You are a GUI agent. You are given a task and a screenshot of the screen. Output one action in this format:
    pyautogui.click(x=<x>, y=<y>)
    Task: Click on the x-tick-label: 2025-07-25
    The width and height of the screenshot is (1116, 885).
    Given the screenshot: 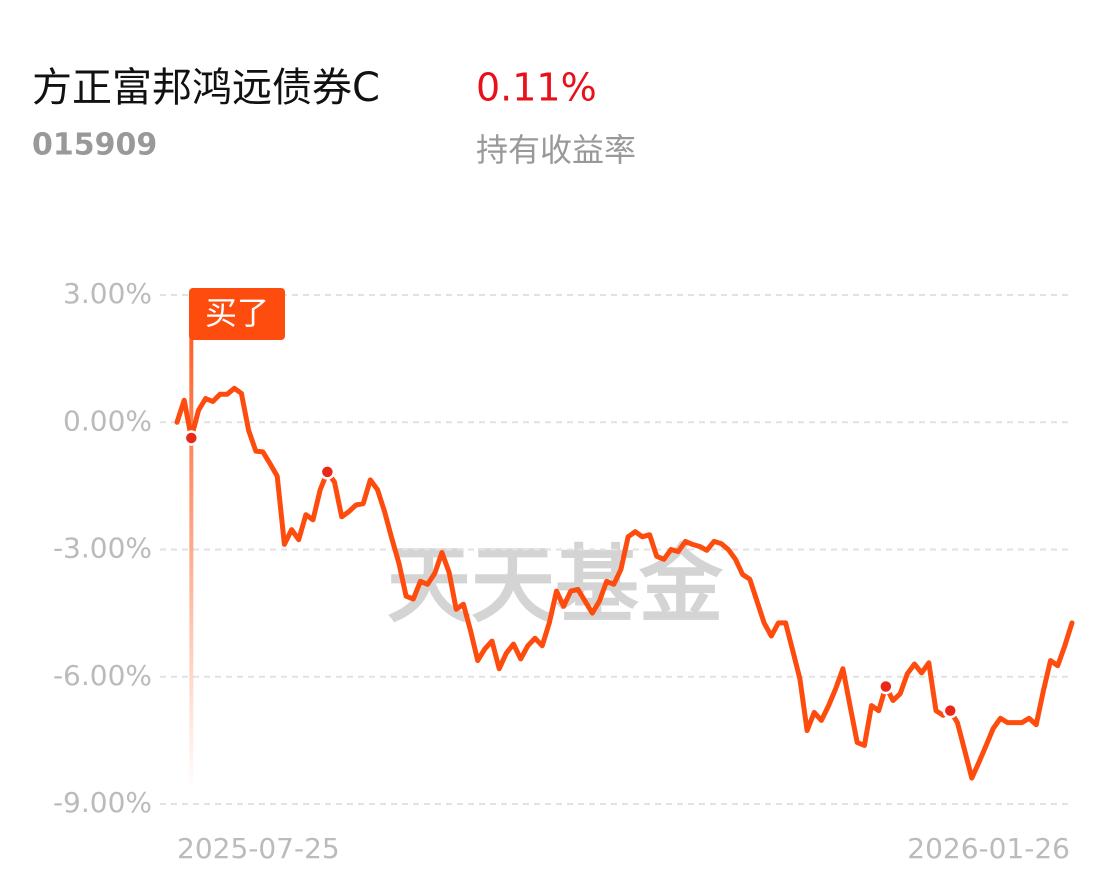 What is the action you would take?
    pyautogui.click(x=258, y=848)
    